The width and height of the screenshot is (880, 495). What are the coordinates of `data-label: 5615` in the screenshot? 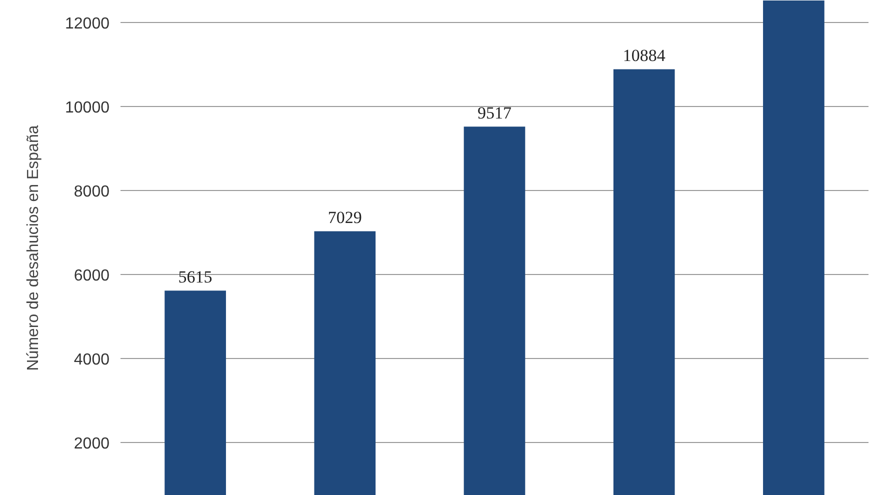 It's located at (195, 277).